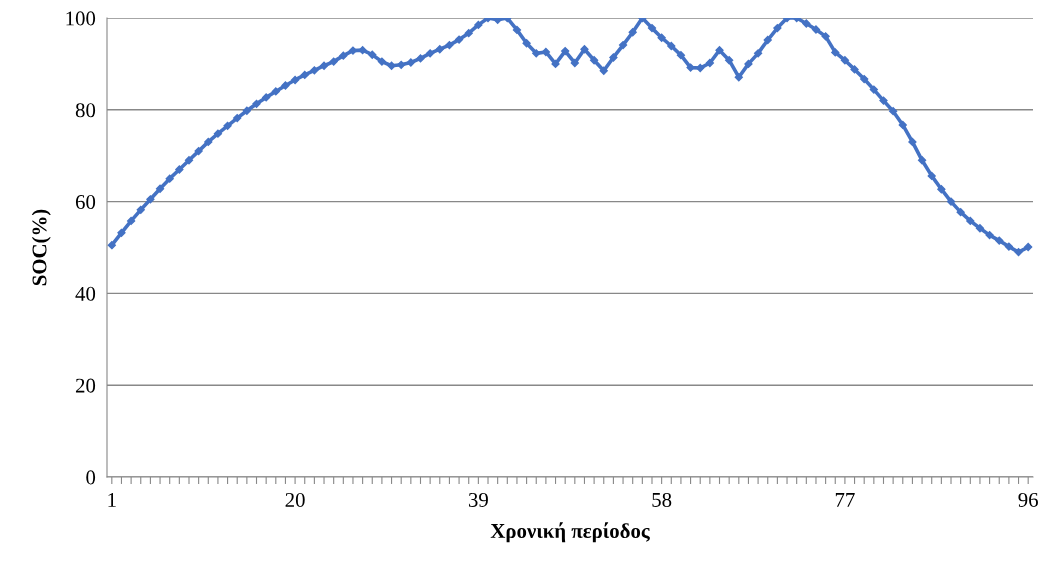  Describe the element at coordinates (478, 499) in the screenshot. I see `x-tick-label: 39` at that location.